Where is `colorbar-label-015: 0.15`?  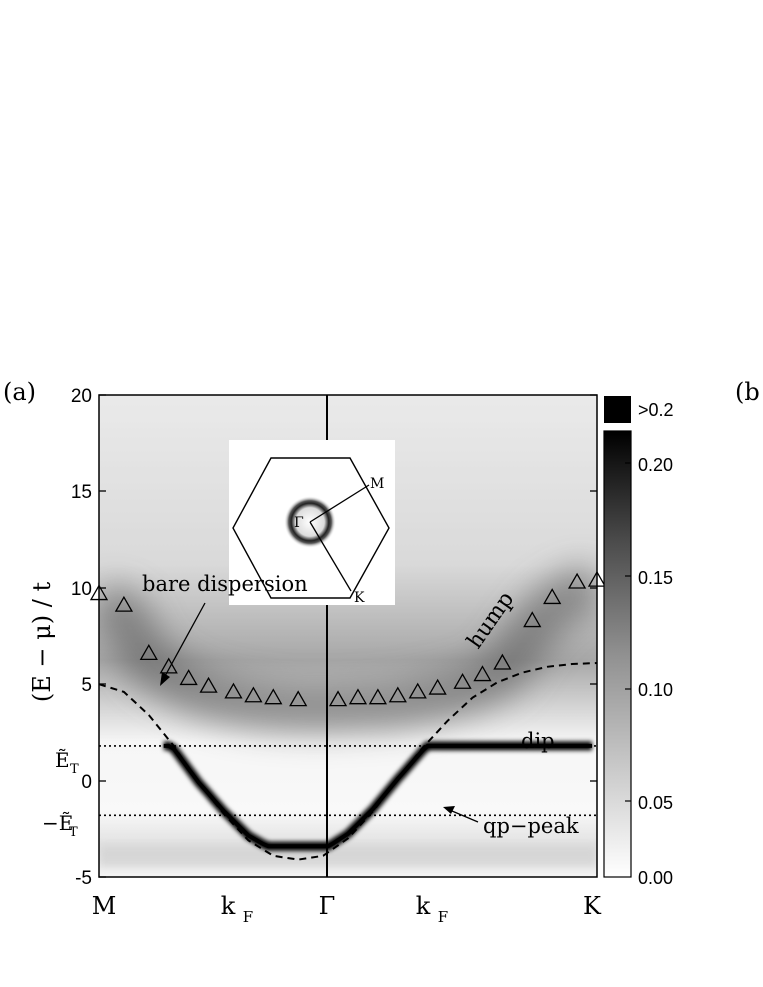 colorbar-label-015: 0.15 is located at coordinates (655, 578).